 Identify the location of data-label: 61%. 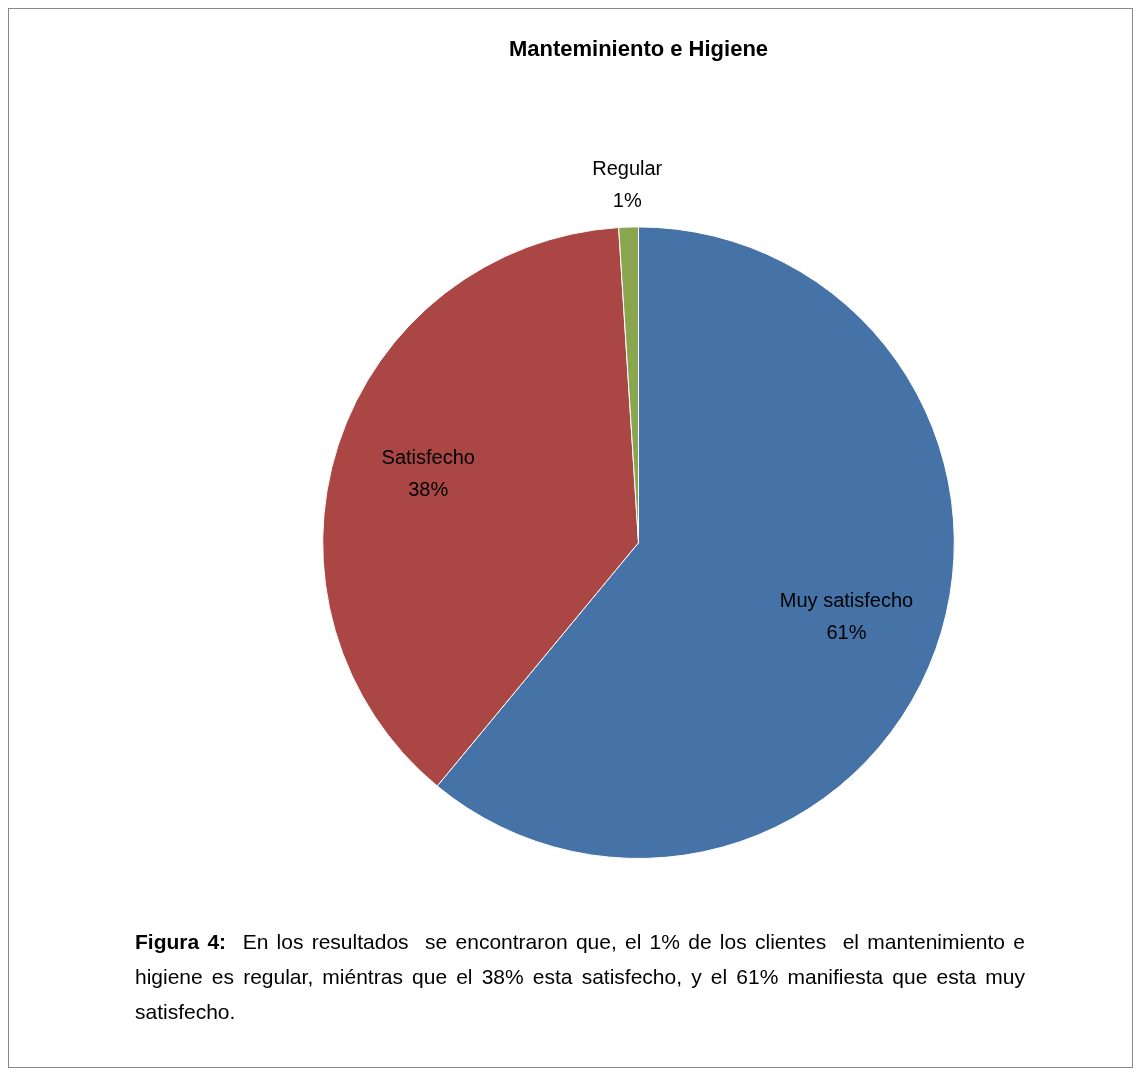
(846, 632).